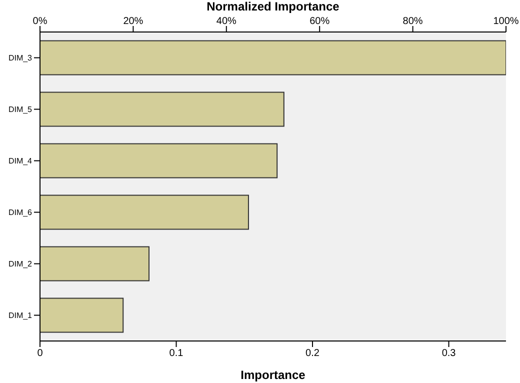 The width and height of the screenshot is (520, 383). Describe the element at coordinates (273, 7) in the screenshot. I see `x2-axis-title: Normalized Importance` at that location.